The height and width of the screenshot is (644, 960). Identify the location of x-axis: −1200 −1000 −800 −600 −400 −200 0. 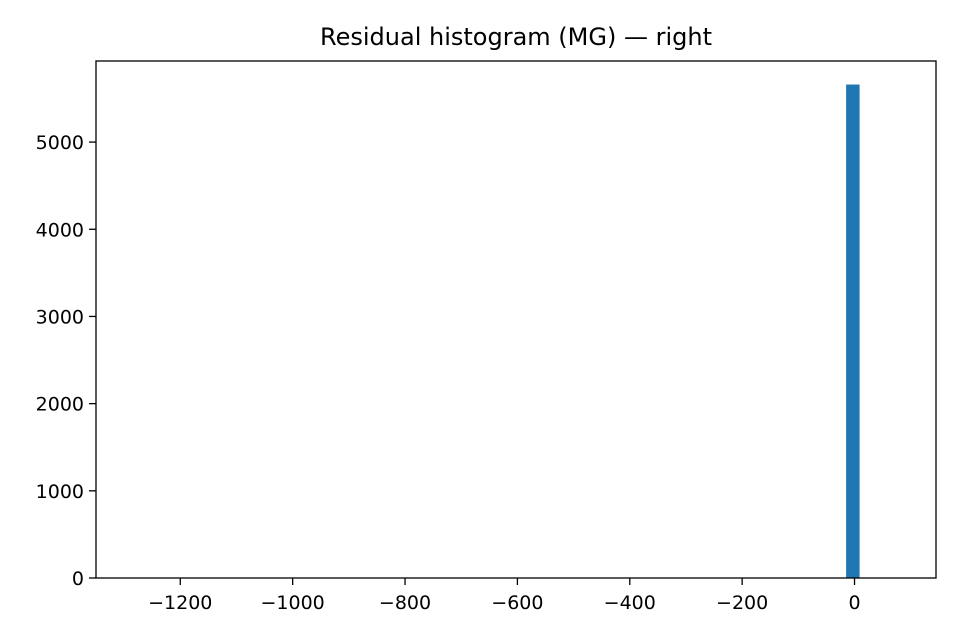
(504, 596).